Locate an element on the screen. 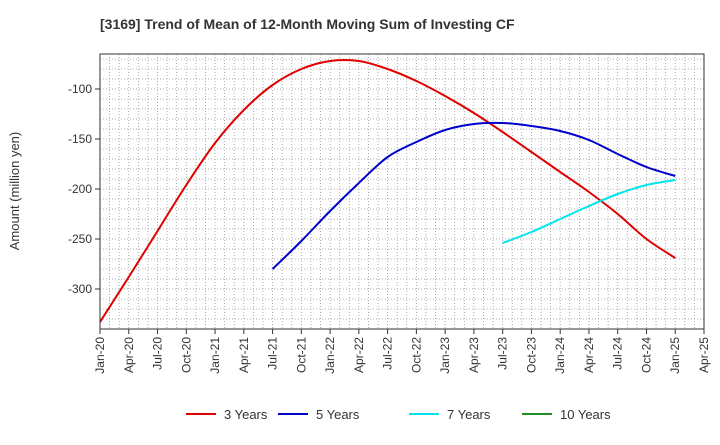 The image size is (720, 445). y-tick-label: -200 is located at coordinates (80, 189).